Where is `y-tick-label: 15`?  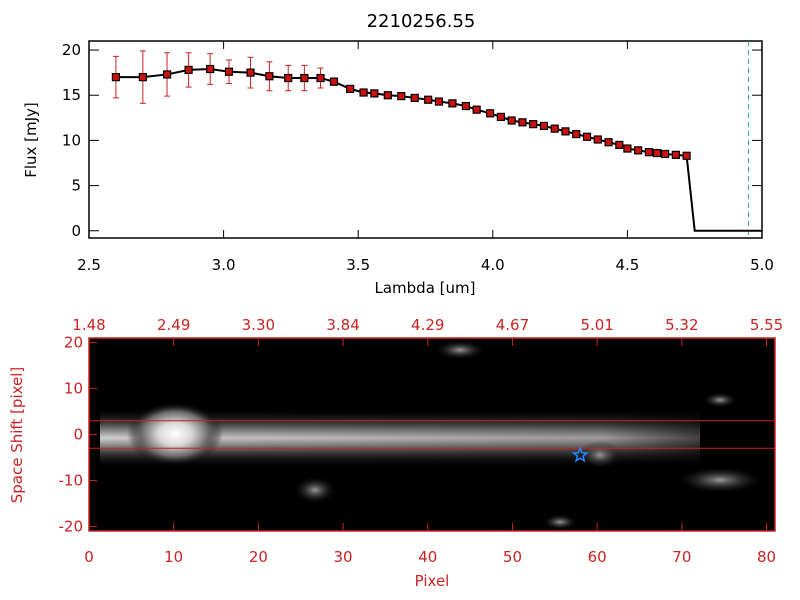 y-tick-label: 15 is located at coordinates (71, 95).